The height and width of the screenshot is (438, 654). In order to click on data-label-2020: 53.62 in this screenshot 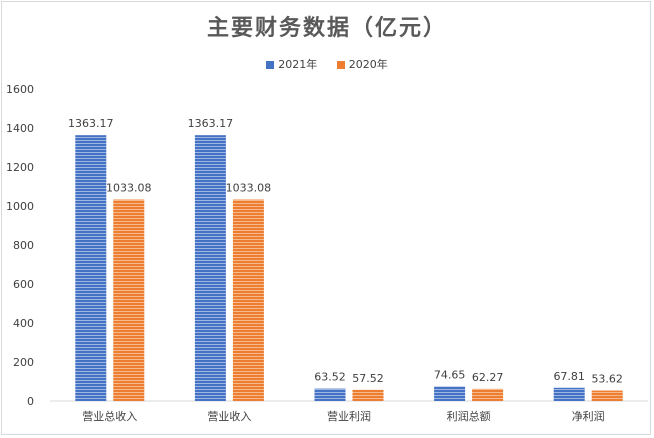, I will do `click(607, 379)`.